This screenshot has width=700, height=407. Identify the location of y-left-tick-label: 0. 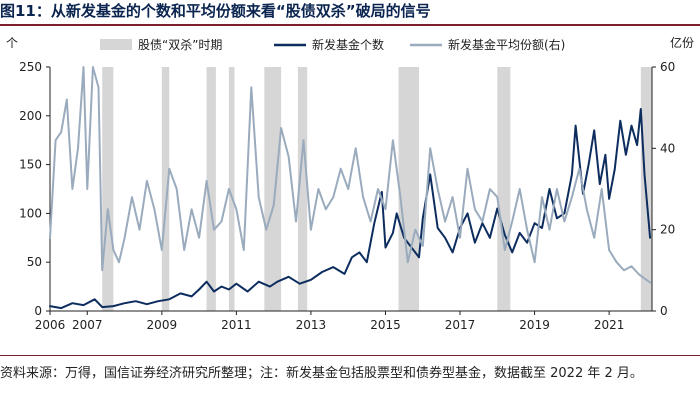
(38, 311).